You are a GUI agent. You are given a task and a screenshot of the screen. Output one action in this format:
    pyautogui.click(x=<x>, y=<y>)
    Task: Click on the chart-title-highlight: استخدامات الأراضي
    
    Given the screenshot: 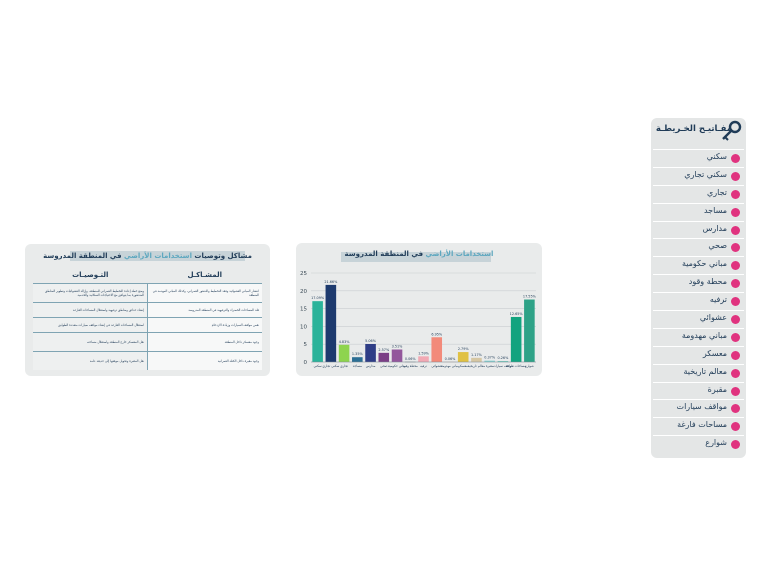 What is the action you would take?
    pyautogui.click(x=459, y=254)
    